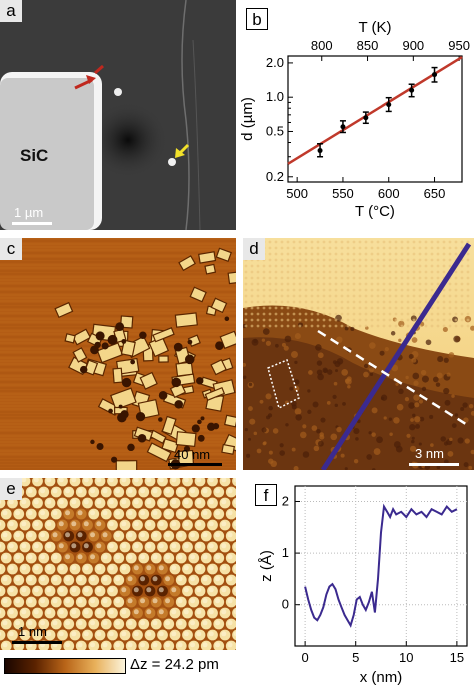  I want to click on x2-tick-label: 850, so click(368, 45).